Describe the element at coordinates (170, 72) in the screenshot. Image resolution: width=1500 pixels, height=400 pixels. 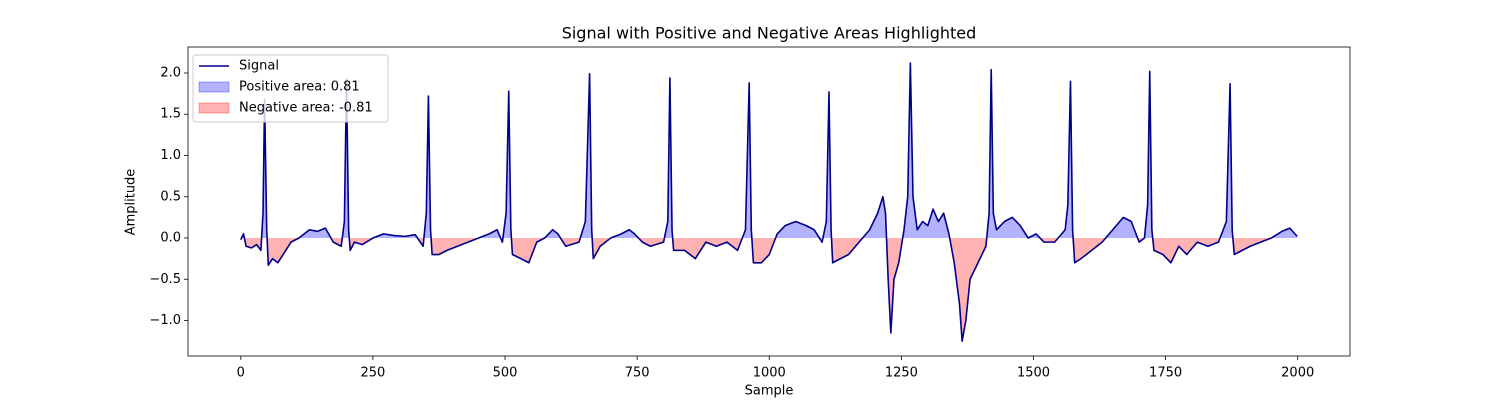
I see `y-tick-label: 2.0` at that location.